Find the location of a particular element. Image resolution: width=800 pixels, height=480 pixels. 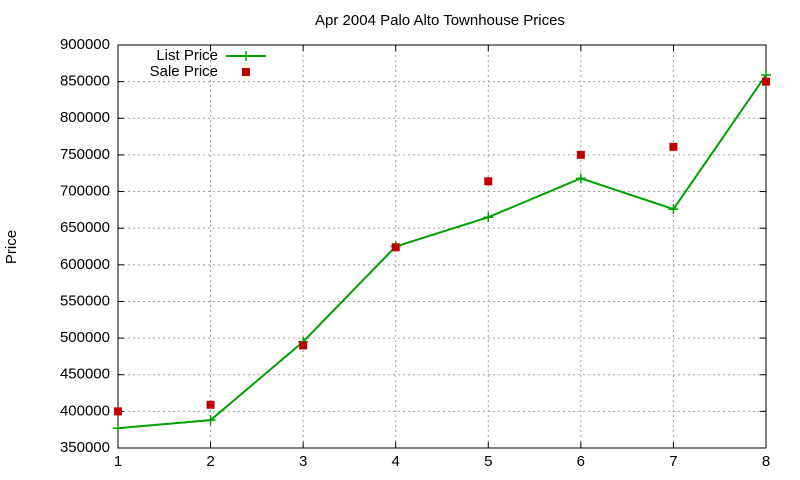

chart-title: Apr 2004 Palo Alto Townhouse Prices is located at coordinates (440, 20).